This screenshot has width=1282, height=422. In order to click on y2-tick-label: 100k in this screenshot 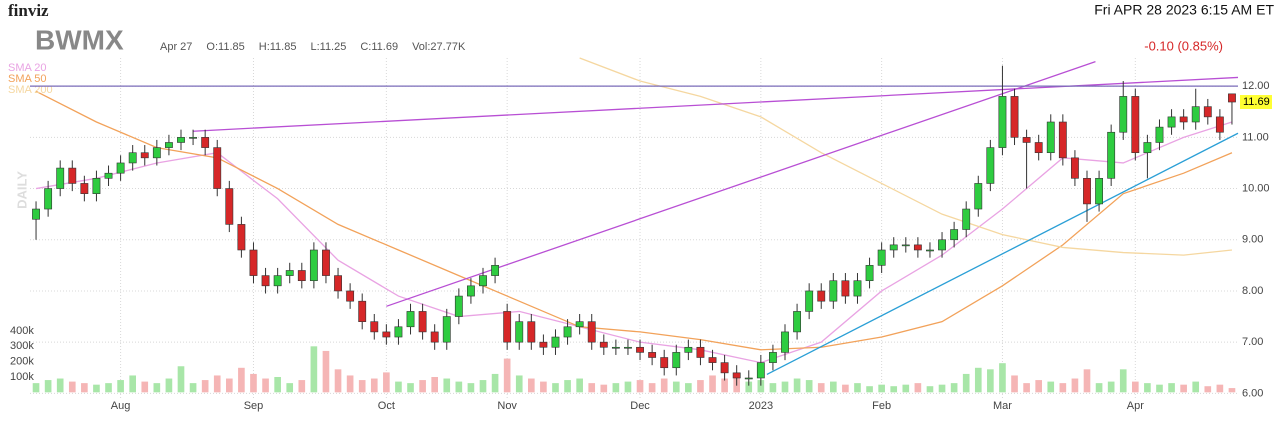, I will do `click(22, 377)`.